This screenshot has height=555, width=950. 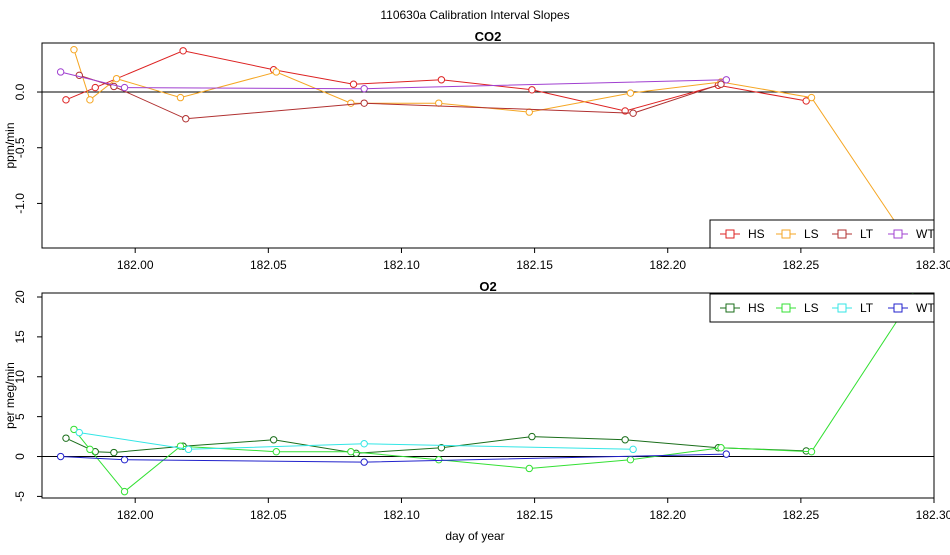 I want to click on y-tick-label: -0.5, so click(x=20, y=147).